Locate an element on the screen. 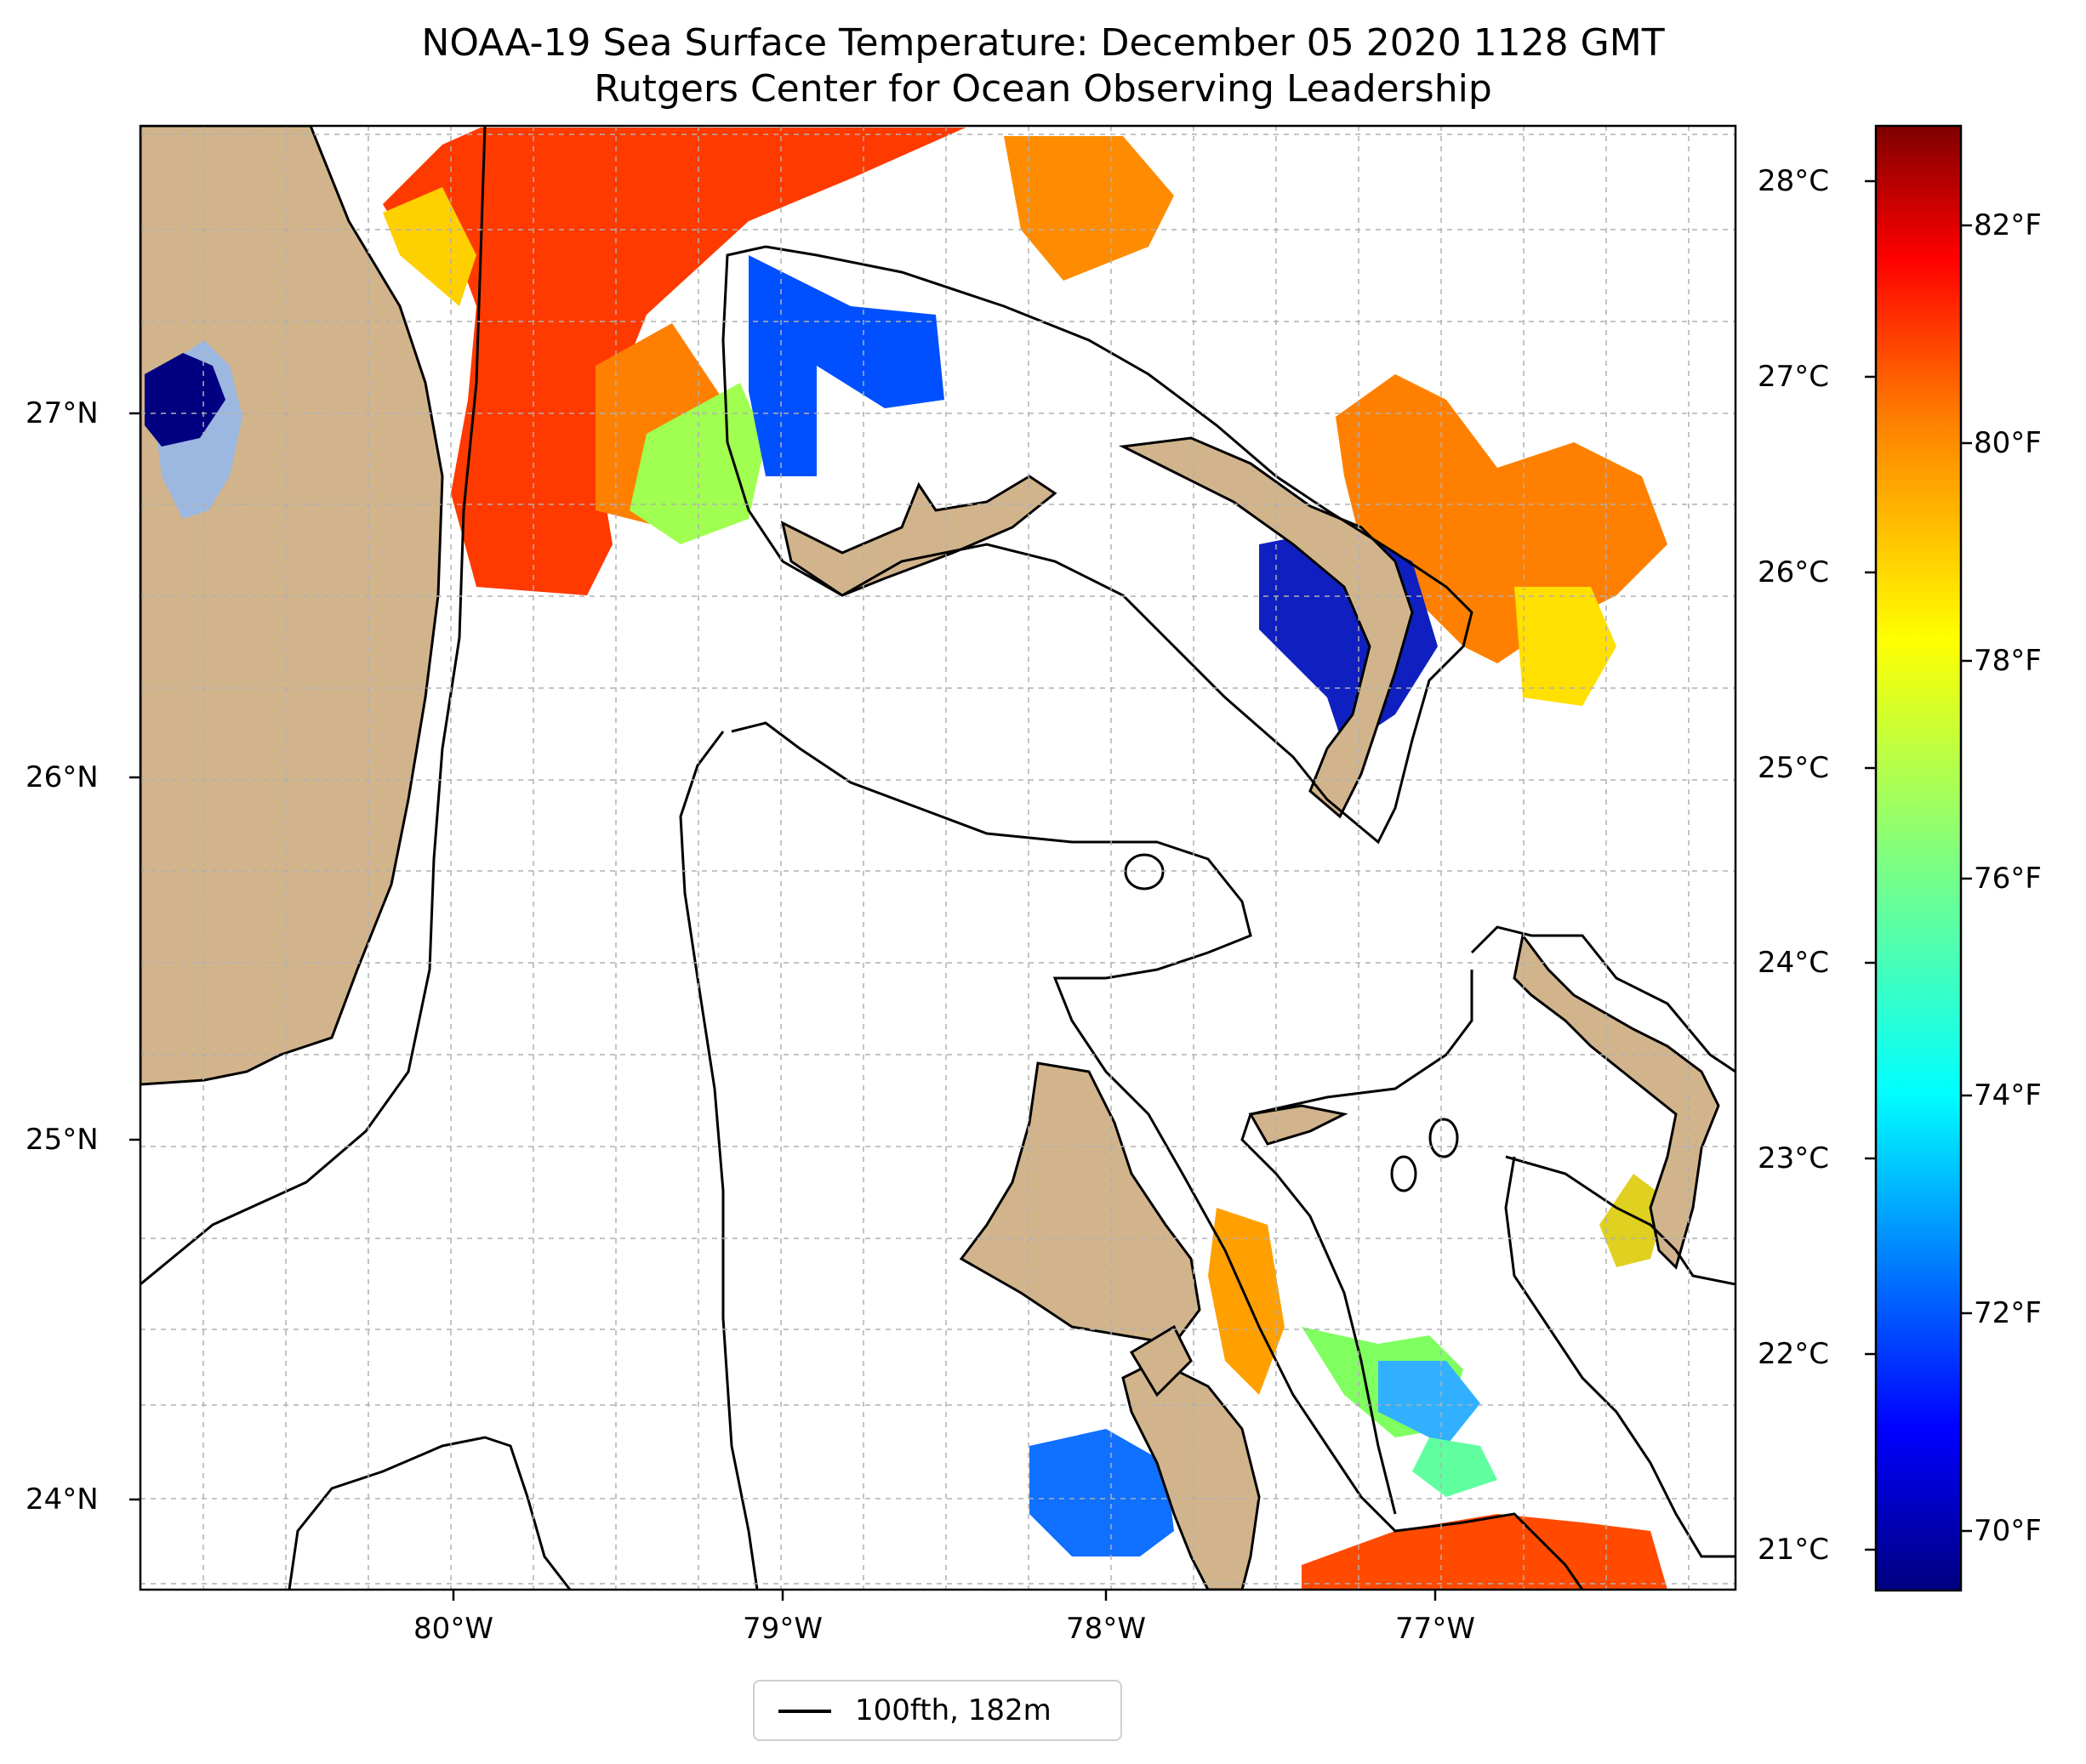  lat-label-26n: 26°N is located at coordinates (63, 777).